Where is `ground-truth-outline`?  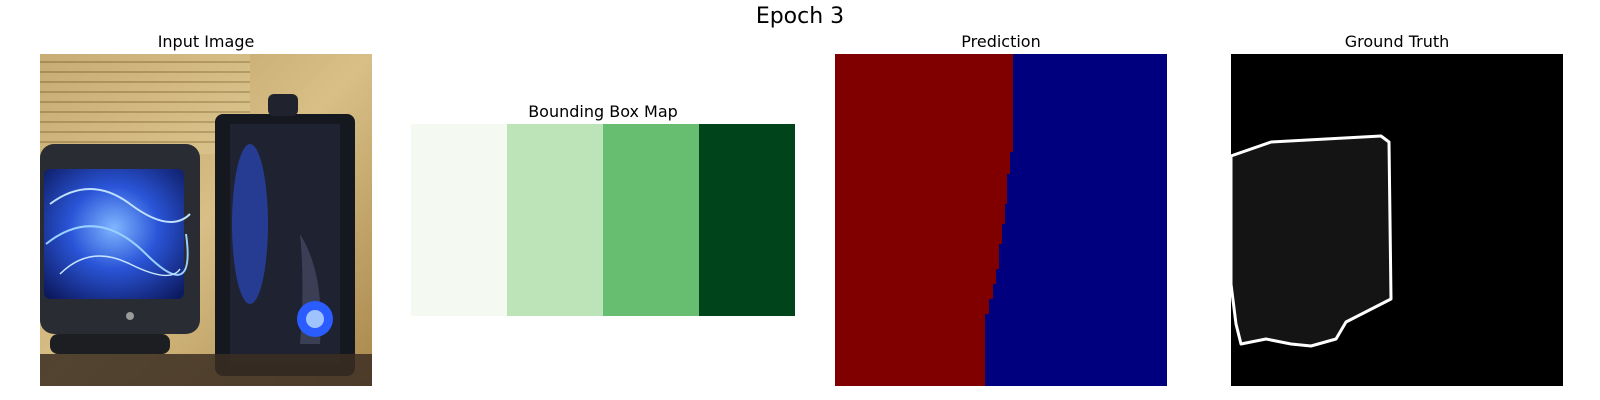 ground-truth-outline is located at coordinates (1312, 241).